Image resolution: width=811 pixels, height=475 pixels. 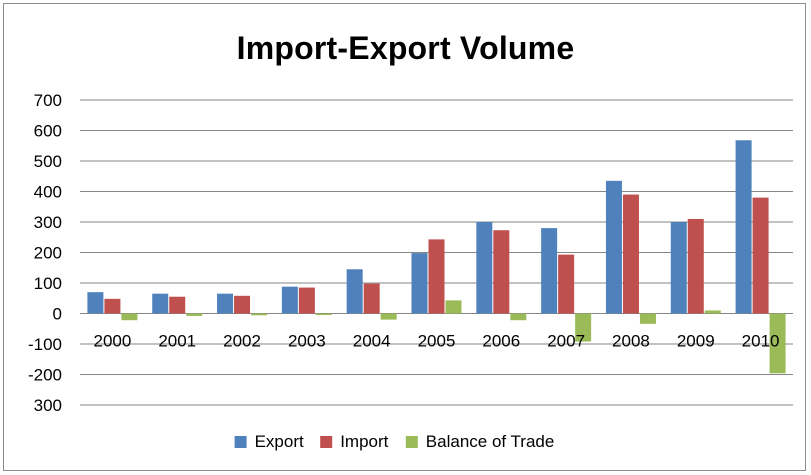 What do you see at coordinates (48, 253) in the screenshot?
I see `y-tick-label: 200` at bounding box center [48, 253].